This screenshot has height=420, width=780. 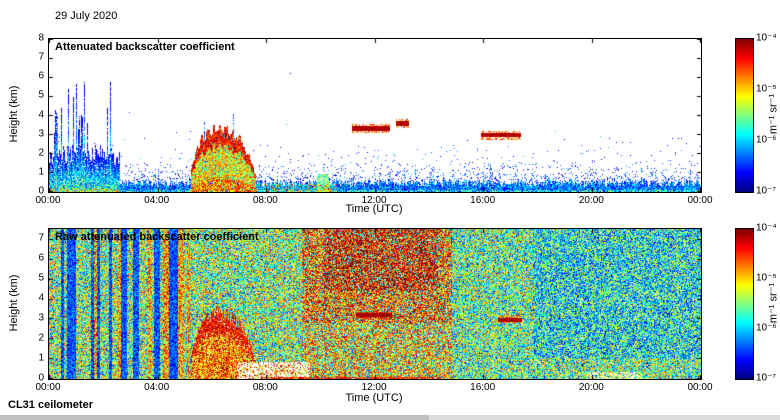 I want to click on top-colorbar-tick-label: 10⁻⁷, so click(x=766, y=191).